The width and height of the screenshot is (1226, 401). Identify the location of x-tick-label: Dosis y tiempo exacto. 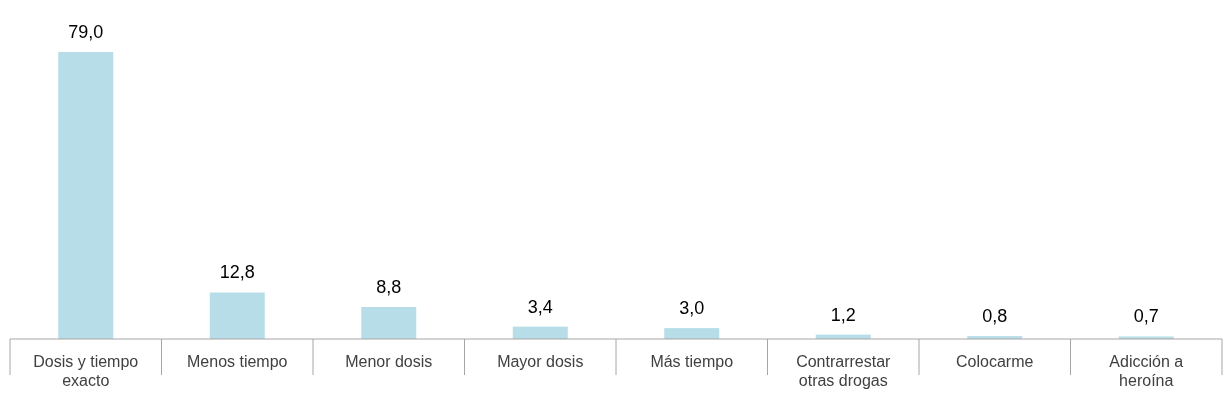
(86, 371).